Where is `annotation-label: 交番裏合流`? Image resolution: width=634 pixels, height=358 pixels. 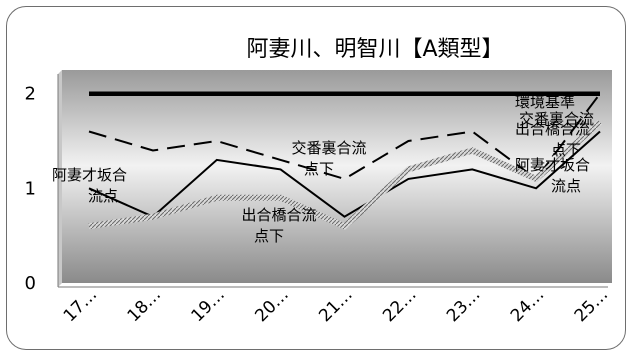
annotation-label: 交番裏合流 is located at coordinates (556, 119).